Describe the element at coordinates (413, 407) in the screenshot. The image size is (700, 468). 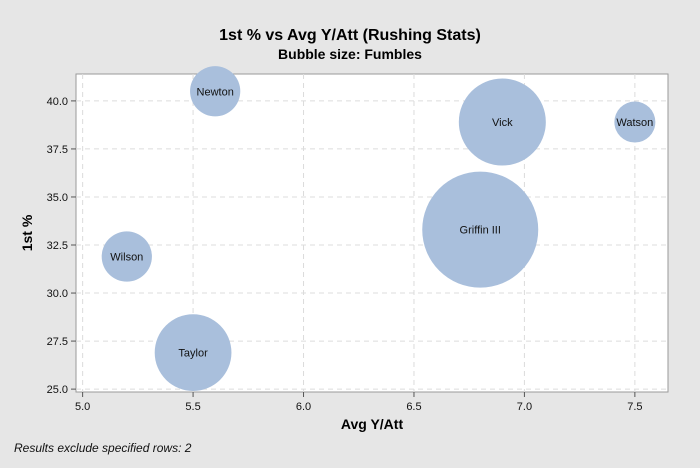
I see `x-tick-label: 6.5` at that location.